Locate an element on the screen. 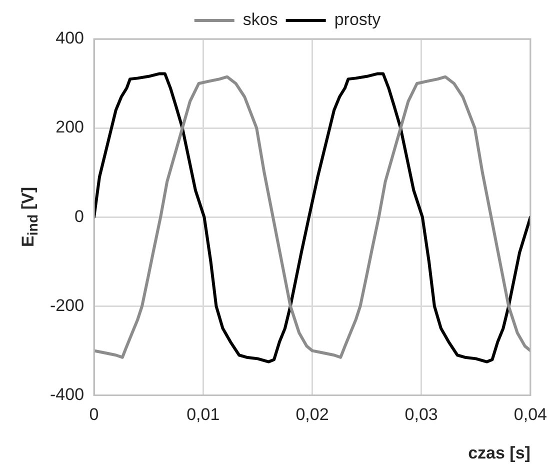 The height and width of the screenshot is (472, 557). y-tick-label: -400 is located at coordinates (67, 394).